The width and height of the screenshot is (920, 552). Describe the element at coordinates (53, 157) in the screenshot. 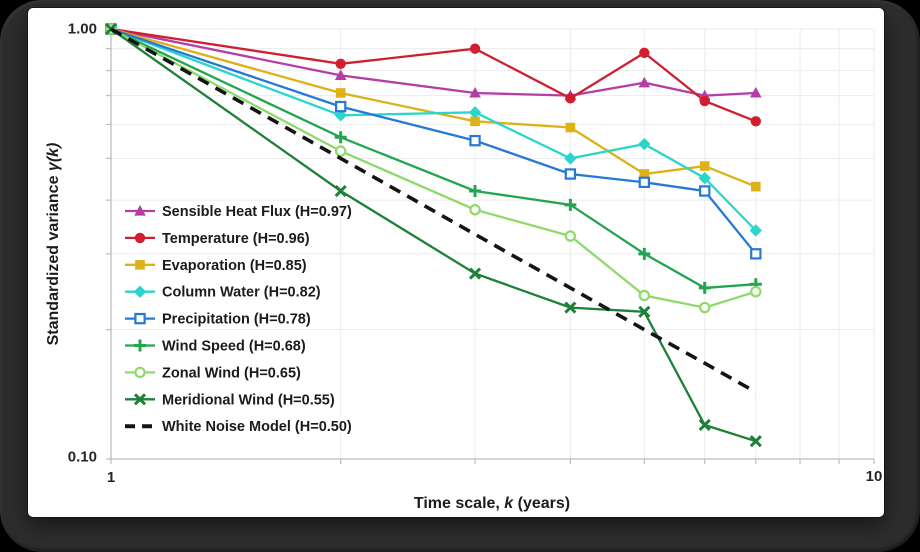

I see `y-axis-title-variable: γ(k)` at that location.